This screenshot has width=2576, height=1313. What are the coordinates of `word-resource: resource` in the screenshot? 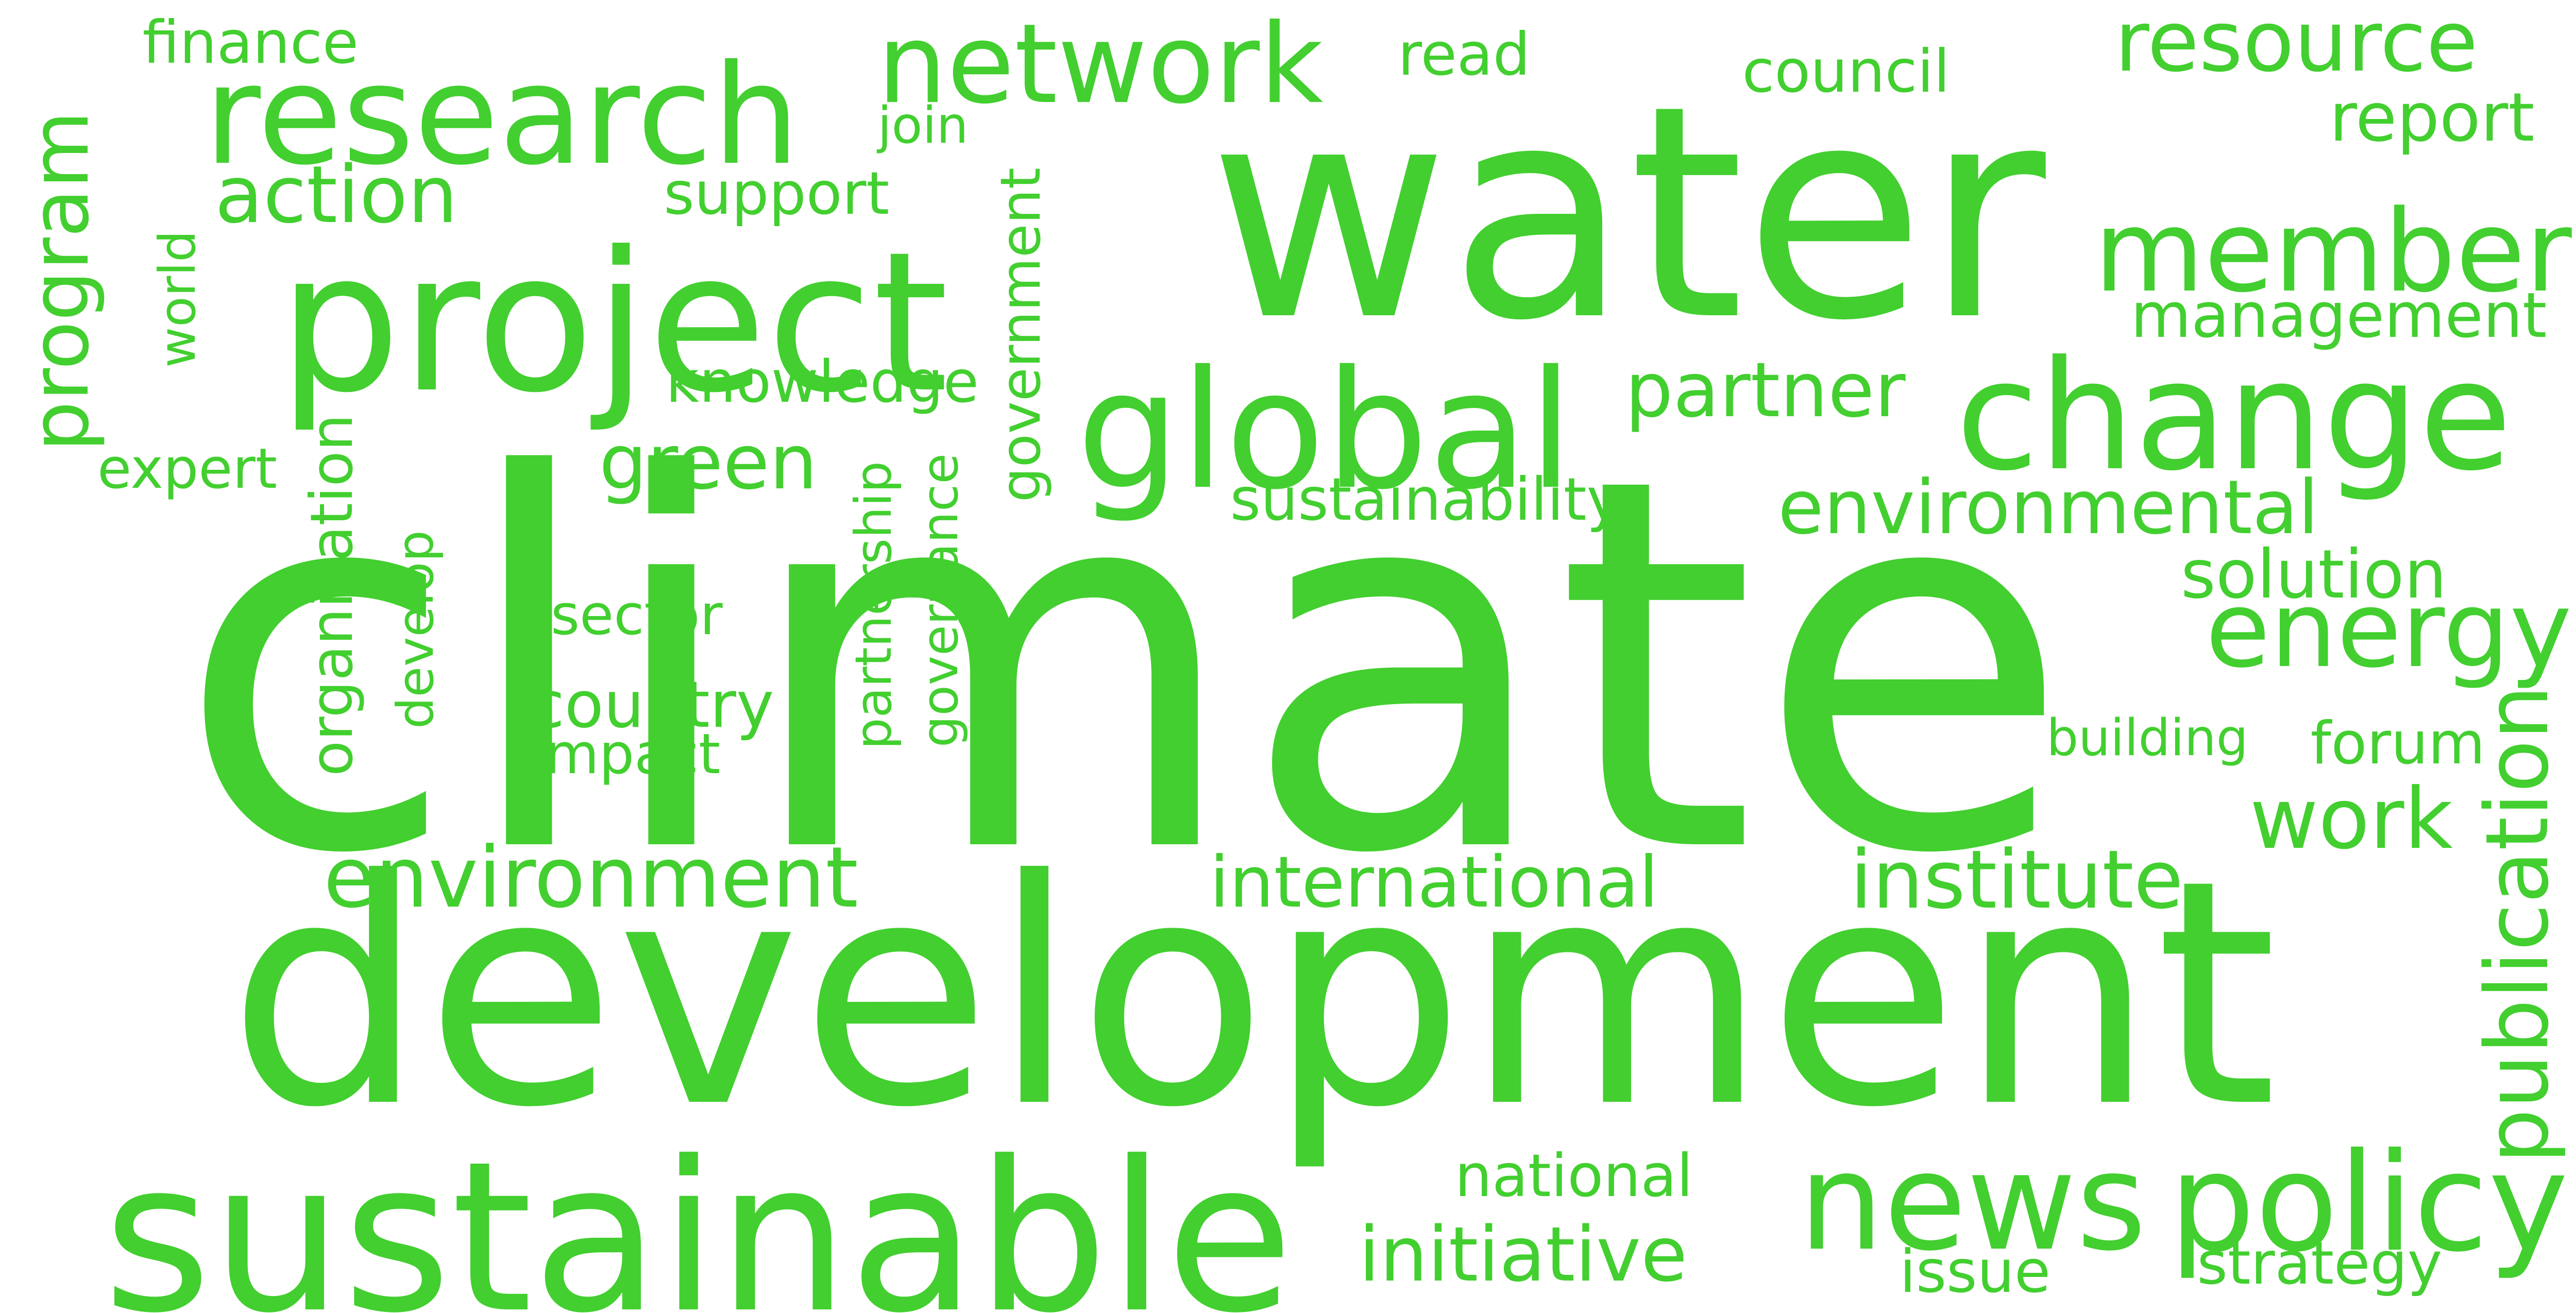 It's located at (2296, 45).